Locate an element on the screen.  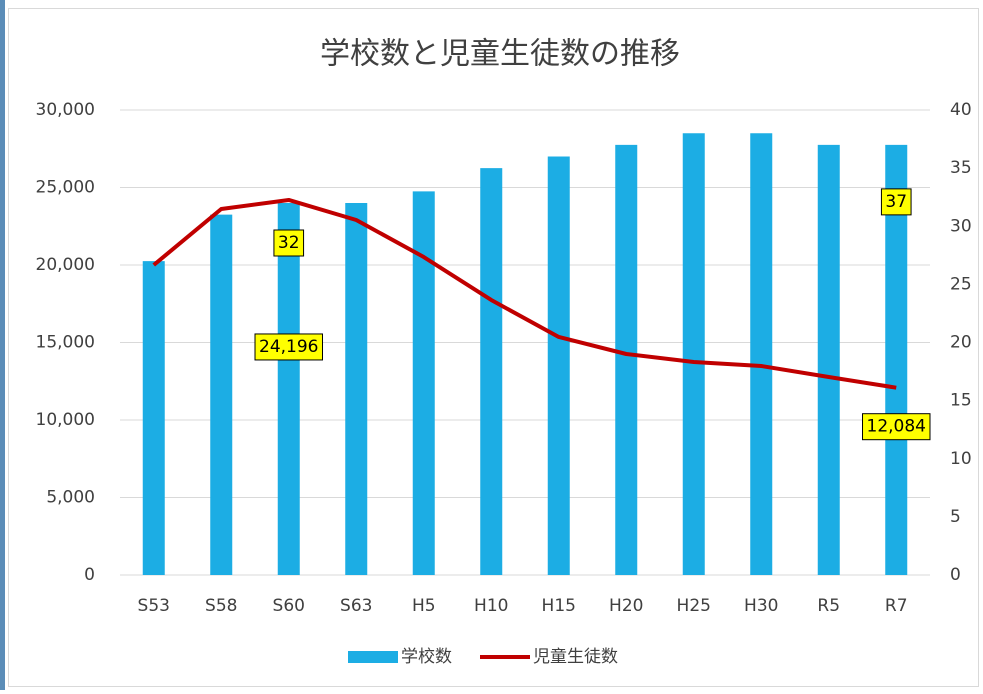
side-strip is located at coordinates (2, 345).